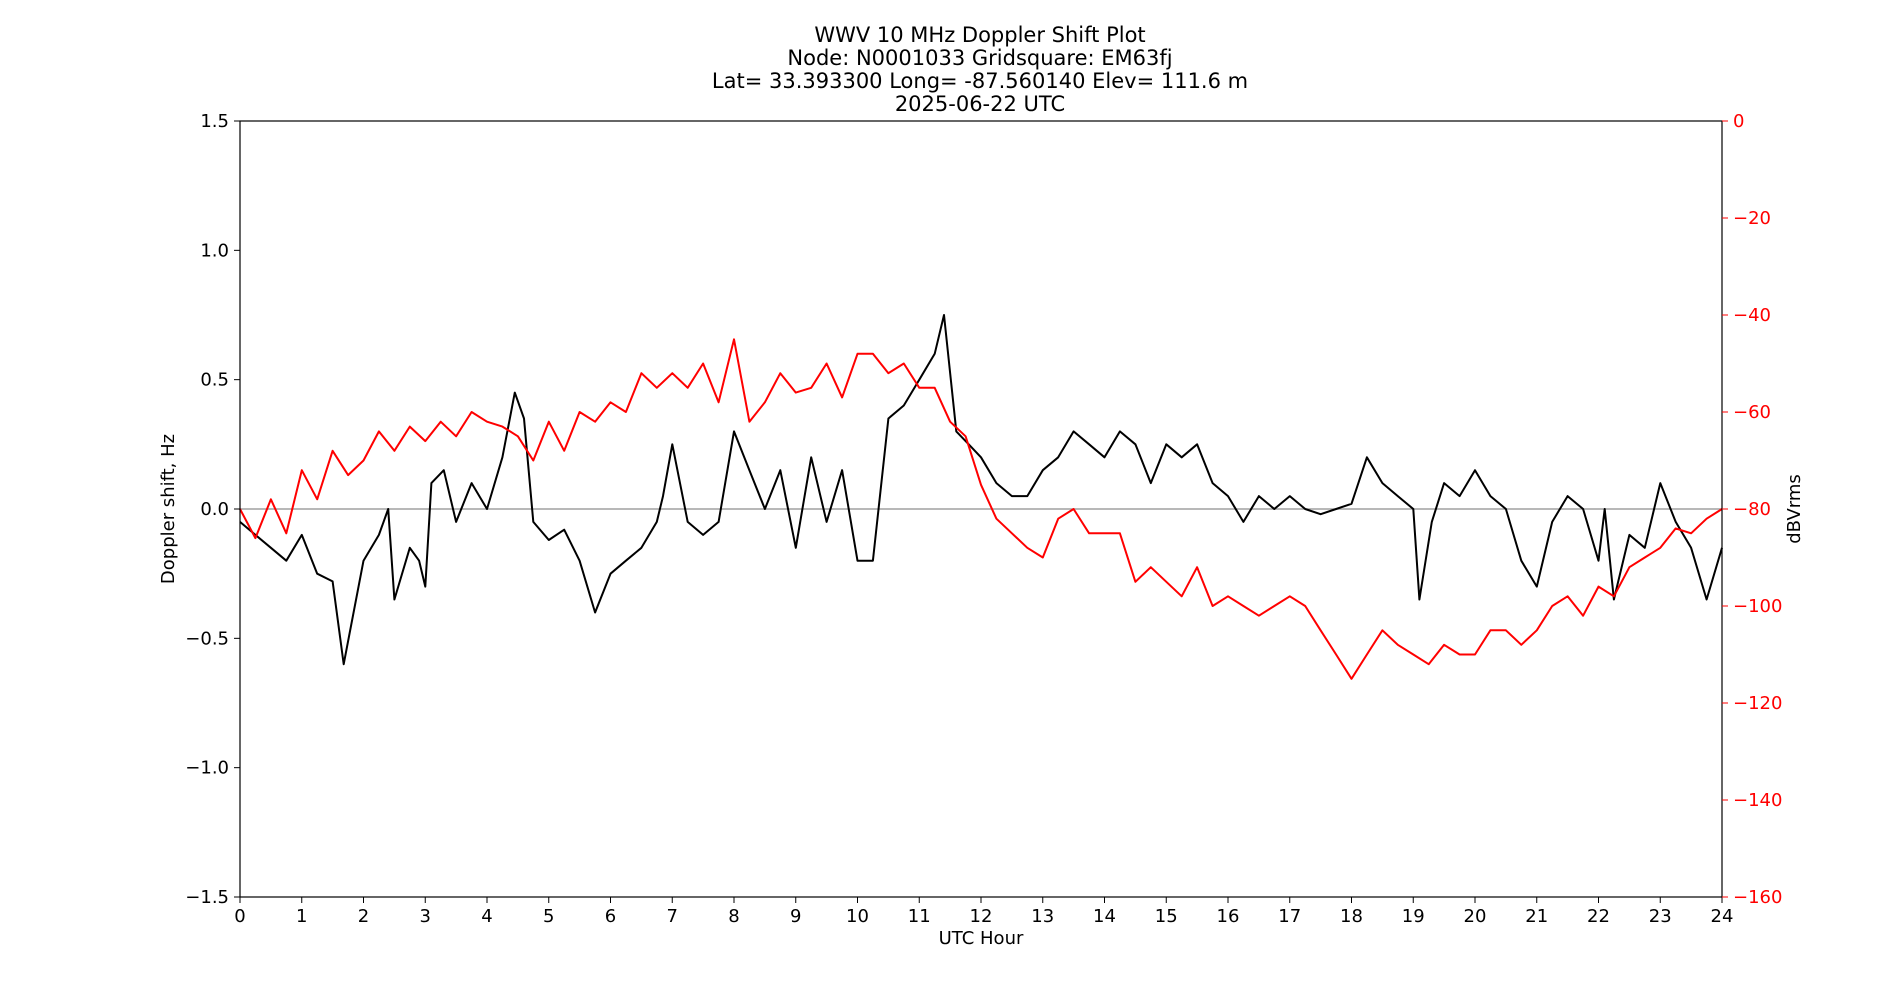  Describe the element at coordinates (1794, 509) in the screenshot. I see `right-y-axis-label: dBVrms` at that location.